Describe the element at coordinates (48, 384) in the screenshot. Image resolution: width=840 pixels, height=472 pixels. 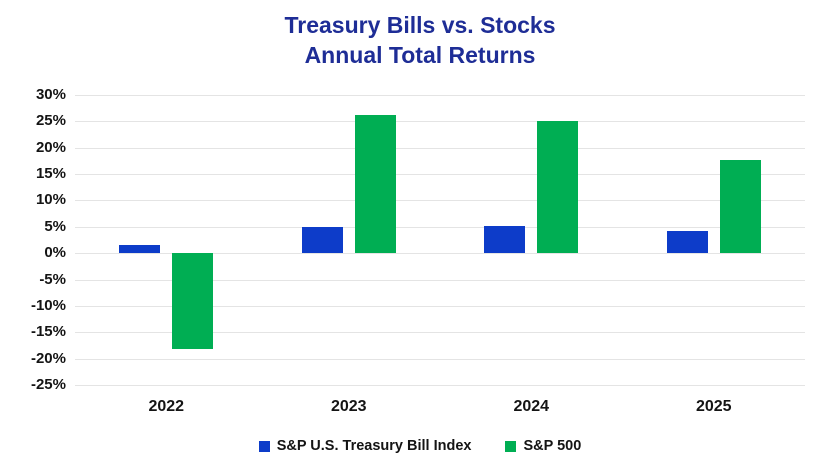
I see `y-tick-label: -25%` at that location.